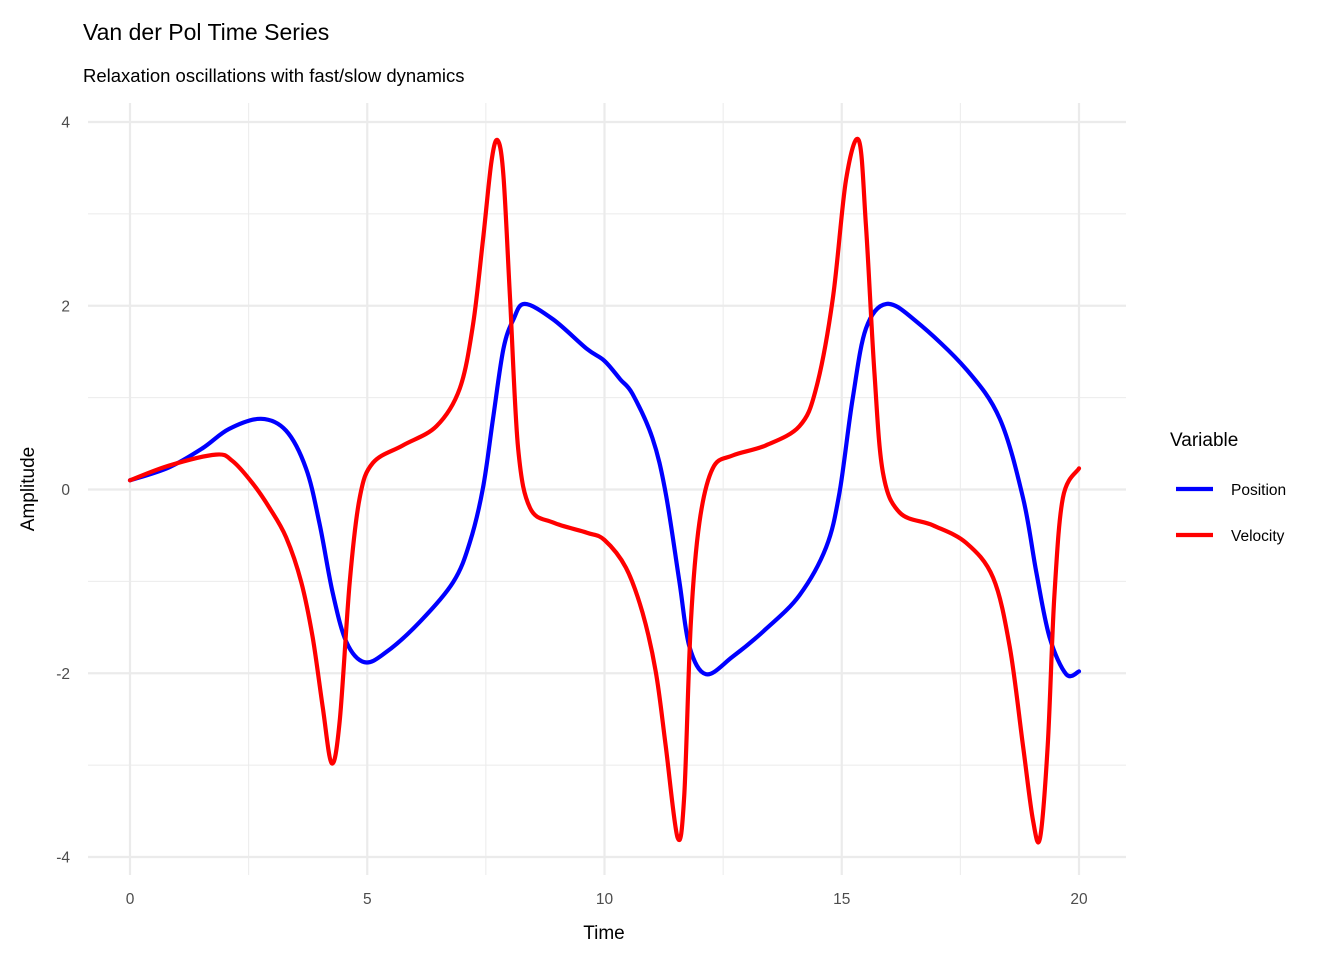 This screenshot has height=965, width=1344. What do you see at coordinates (63, 858) in the screenshot?
I see `y-tick-label: -4` at bounding box center [63, 858].